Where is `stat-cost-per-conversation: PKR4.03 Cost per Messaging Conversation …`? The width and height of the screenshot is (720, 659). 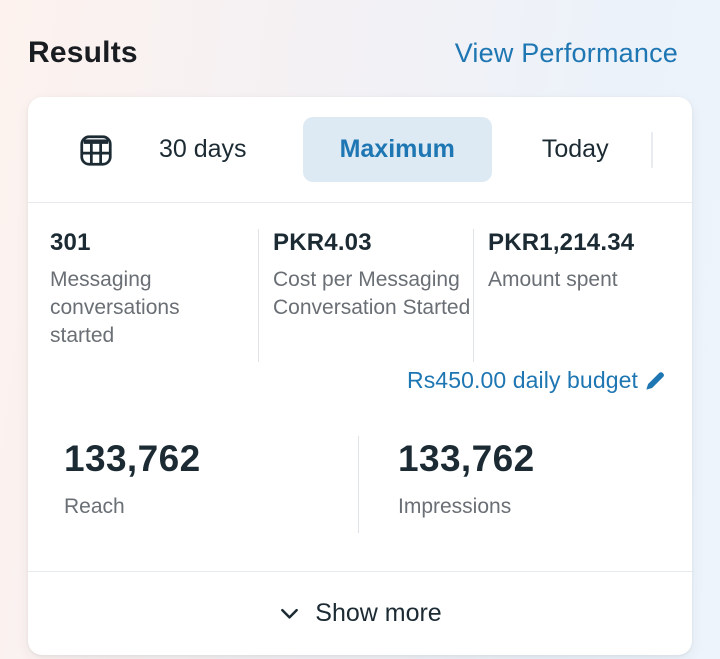 stat-cost-per-conversation: PKR4.03 Cost per Messaging Conversation … is located at coordinates (365, 295).